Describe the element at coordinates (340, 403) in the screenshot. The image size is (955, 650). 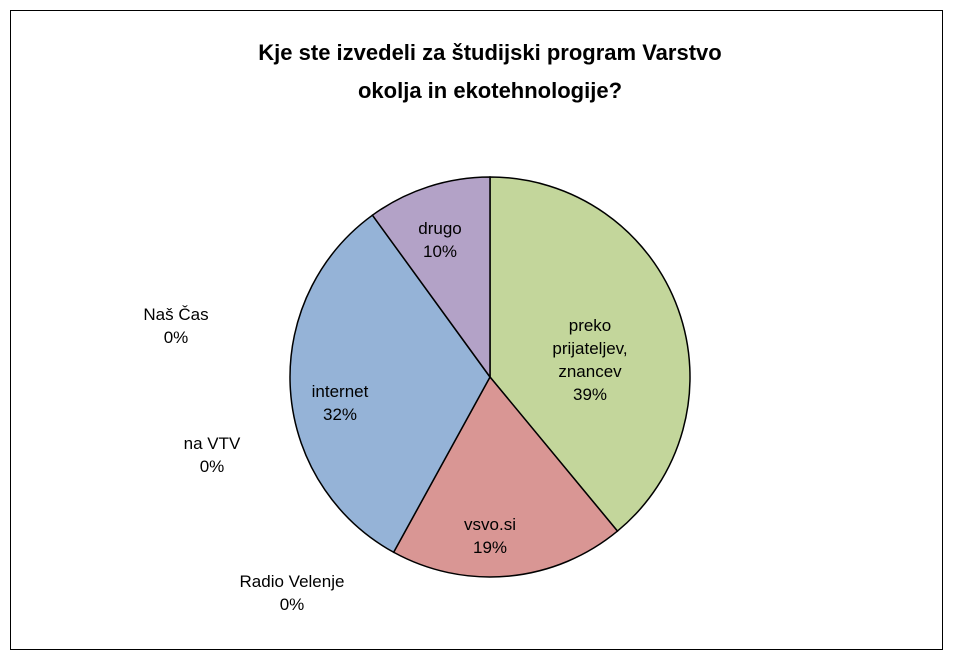
I see `slice-label: internet 32%` at that location.